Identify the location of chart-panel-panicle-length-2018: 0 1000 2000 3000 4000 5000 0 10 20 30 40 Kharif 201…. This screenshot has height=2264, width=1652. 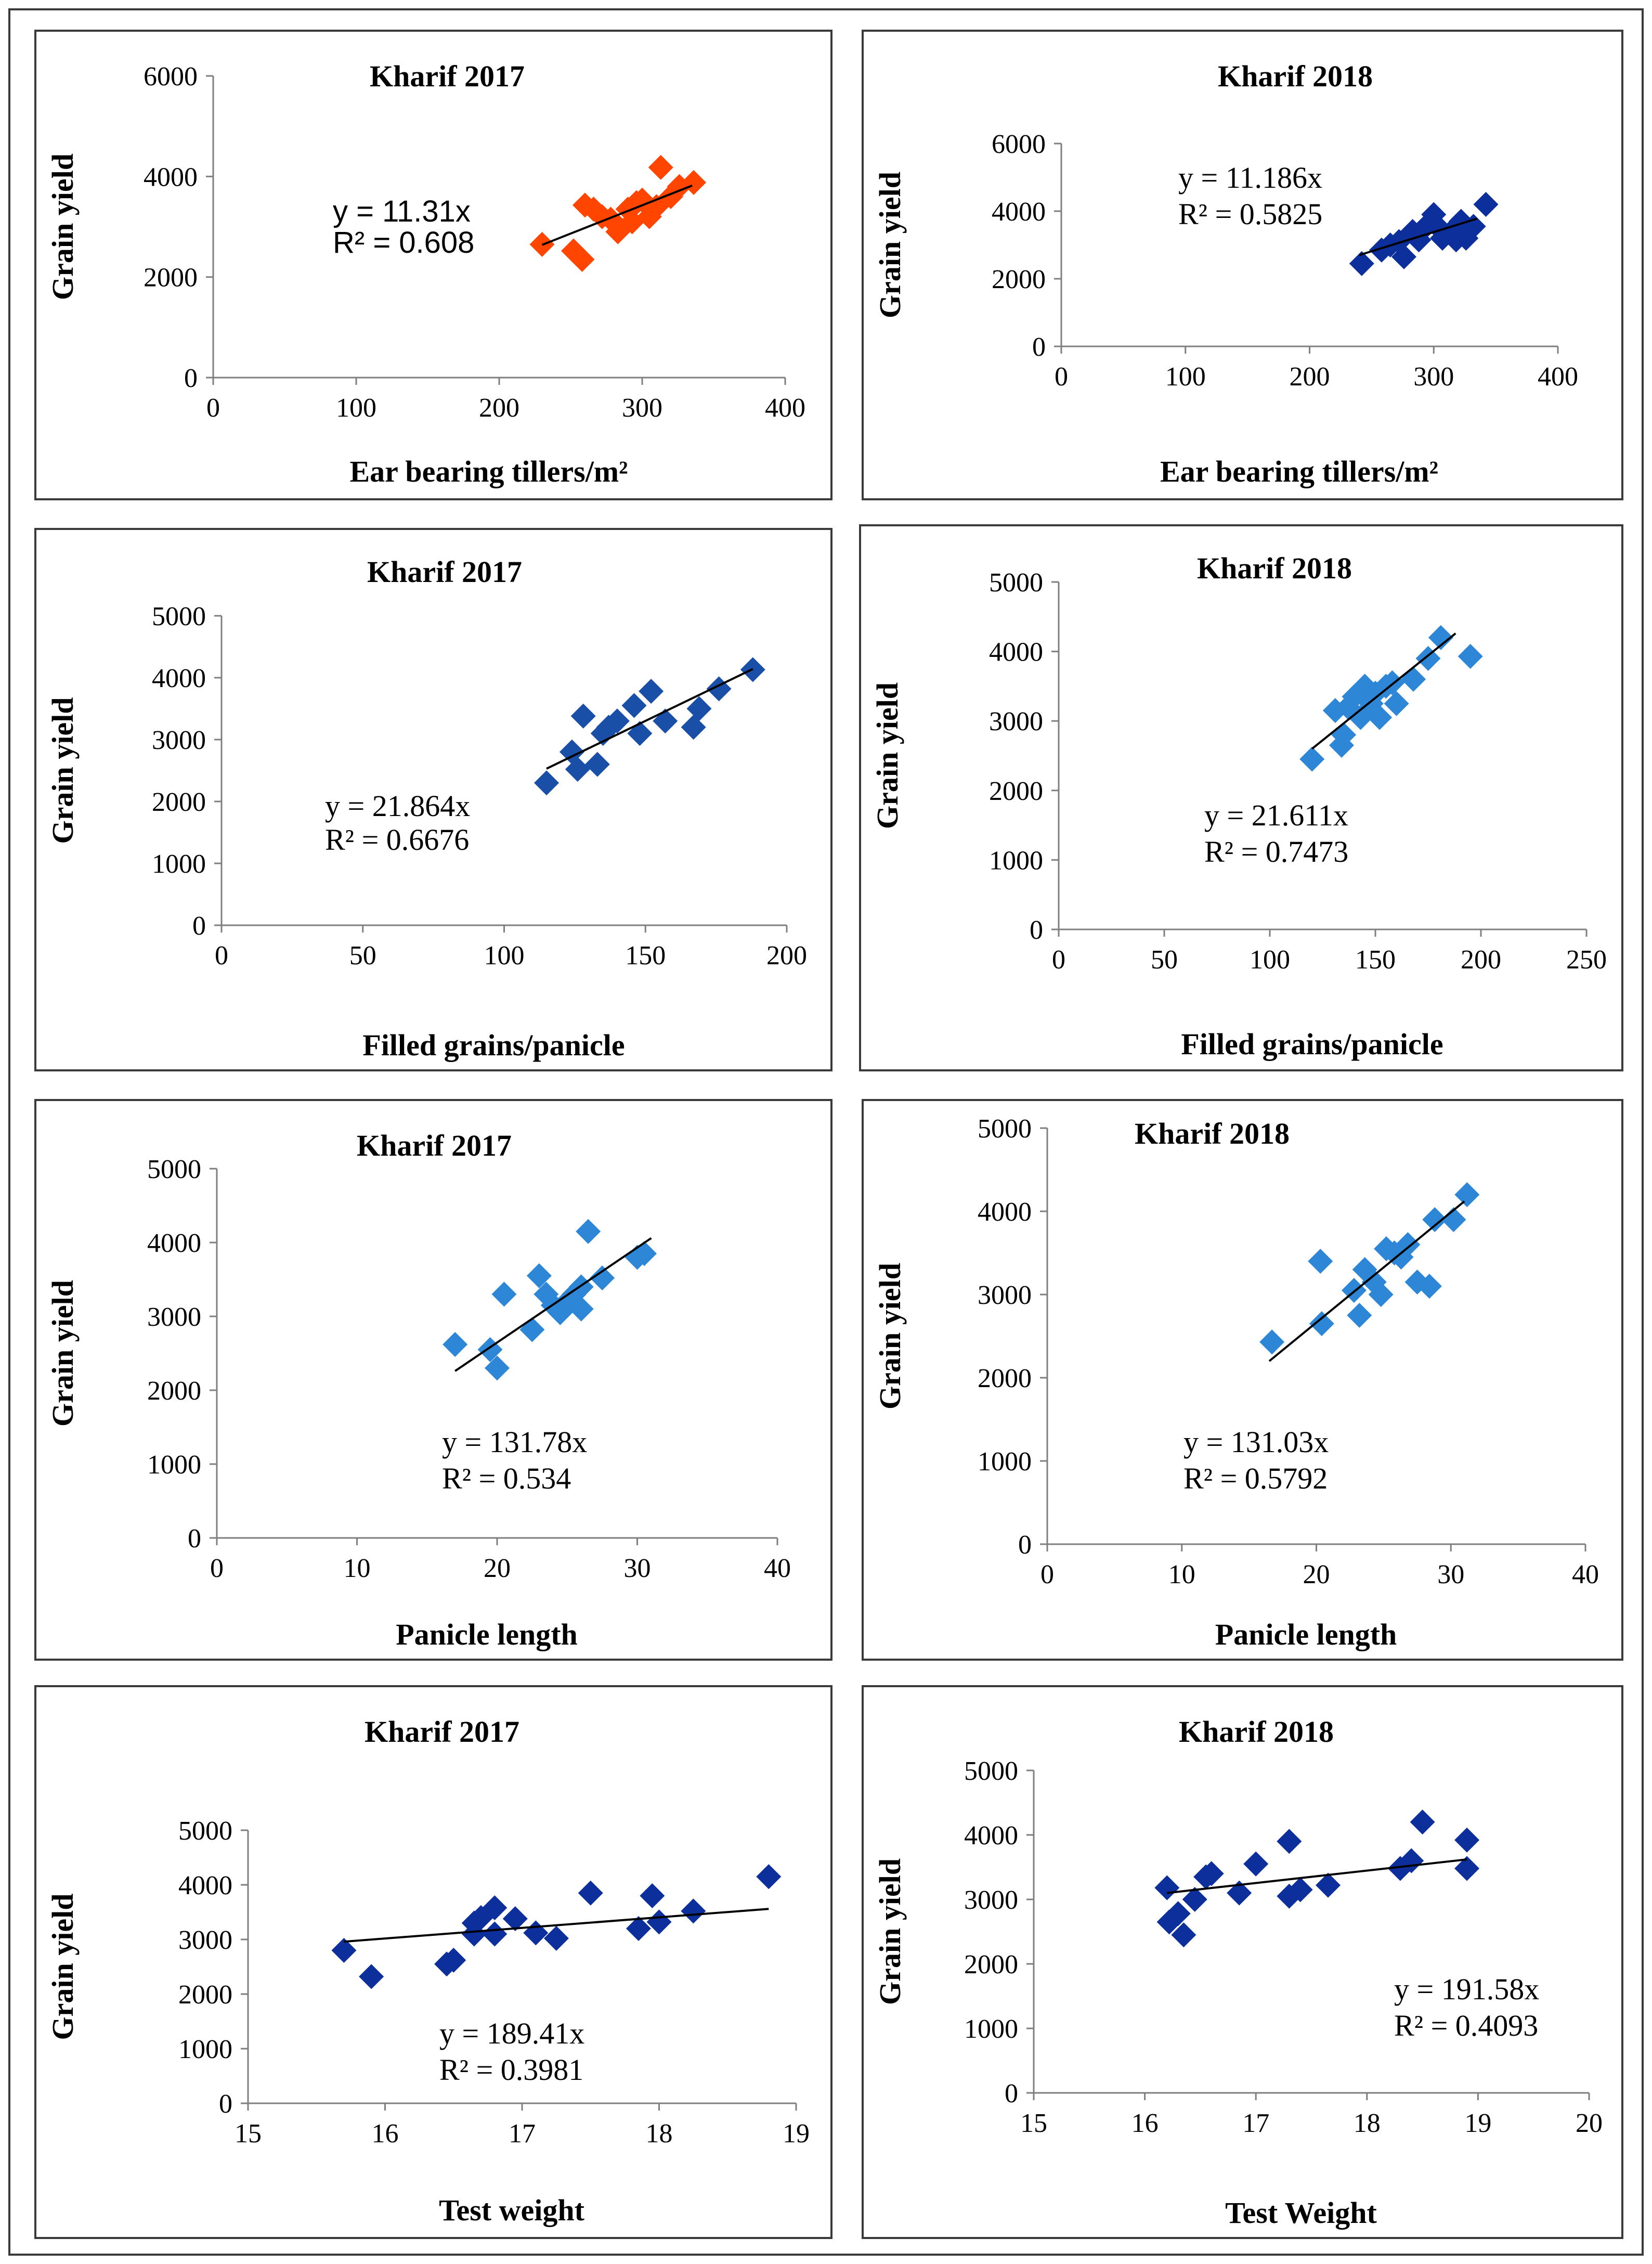
(1242, 1380).